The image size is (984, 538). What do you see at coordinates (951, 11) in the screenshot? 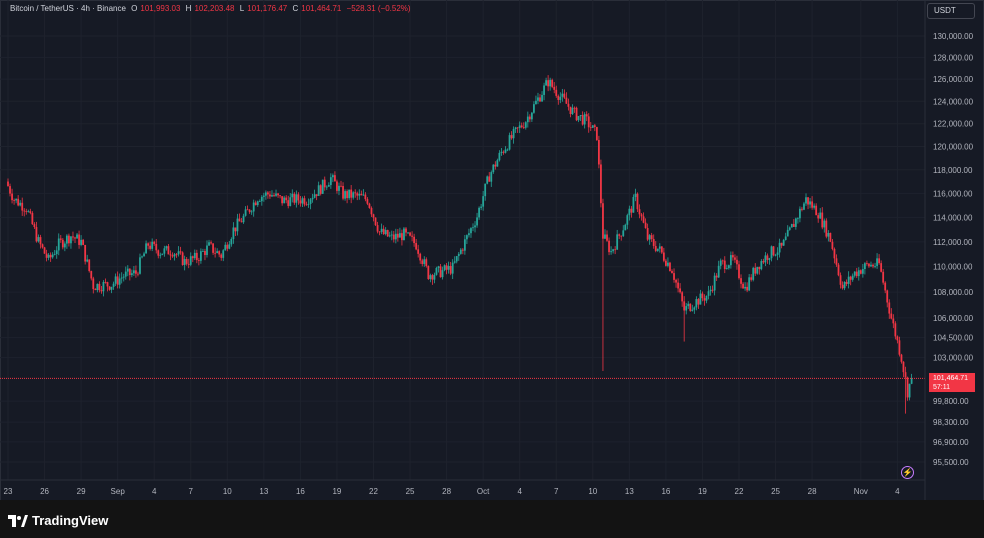
I see `currency-selector: USDT` at bounding box center [951, 11].